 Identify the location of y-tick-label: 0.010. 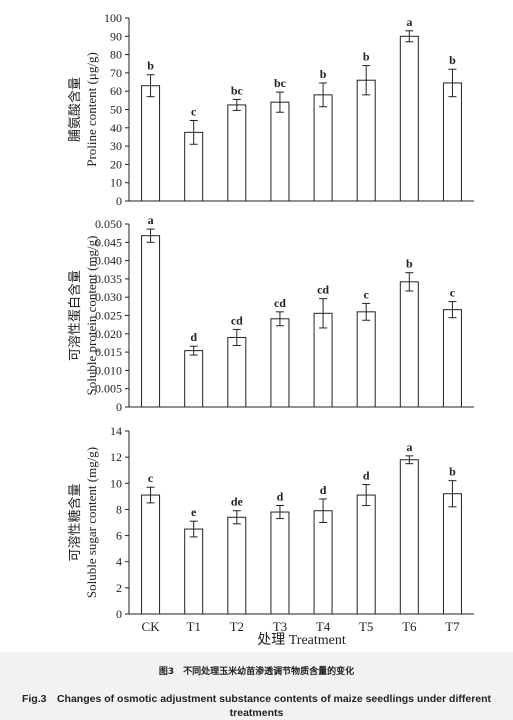
(108, 370).